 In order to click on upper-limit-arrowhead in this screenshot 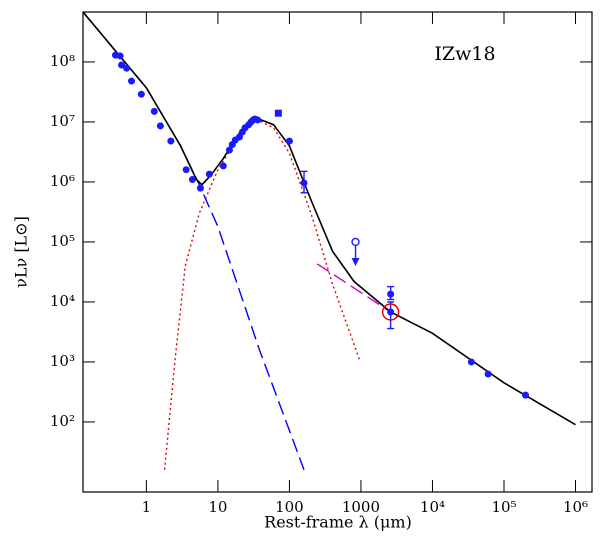, I will do `click(355, 261)`.